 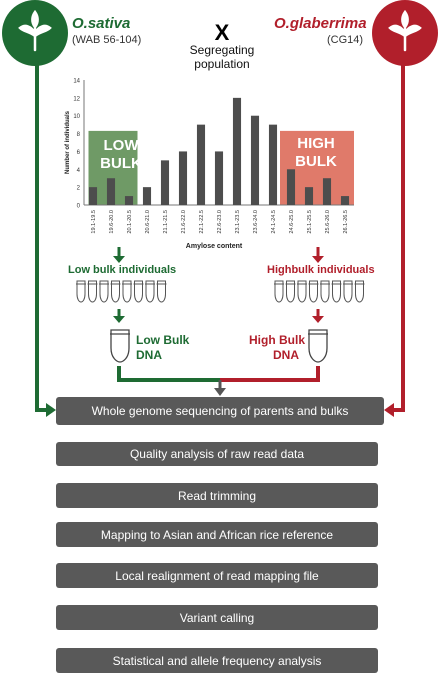 I want to click on sativa-logo, so click(x=35, y=33).